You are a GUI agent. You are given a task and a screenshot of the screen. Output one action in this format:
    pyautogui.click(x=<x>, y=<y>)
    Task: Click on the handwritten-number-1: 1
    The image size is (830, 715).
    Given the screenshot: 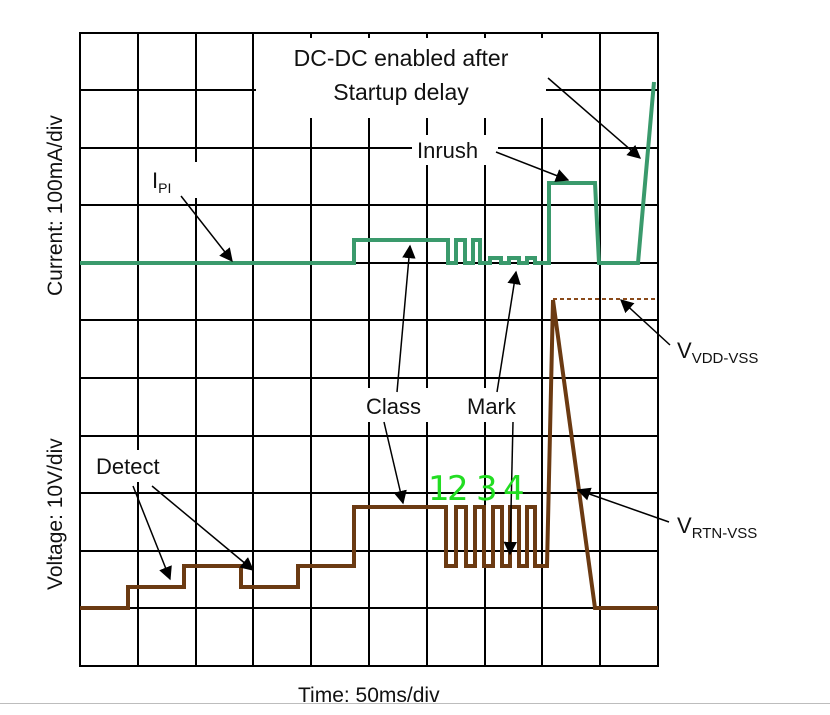 What is the action you would take?
    pyautogui.click(x=439, y=489)
    